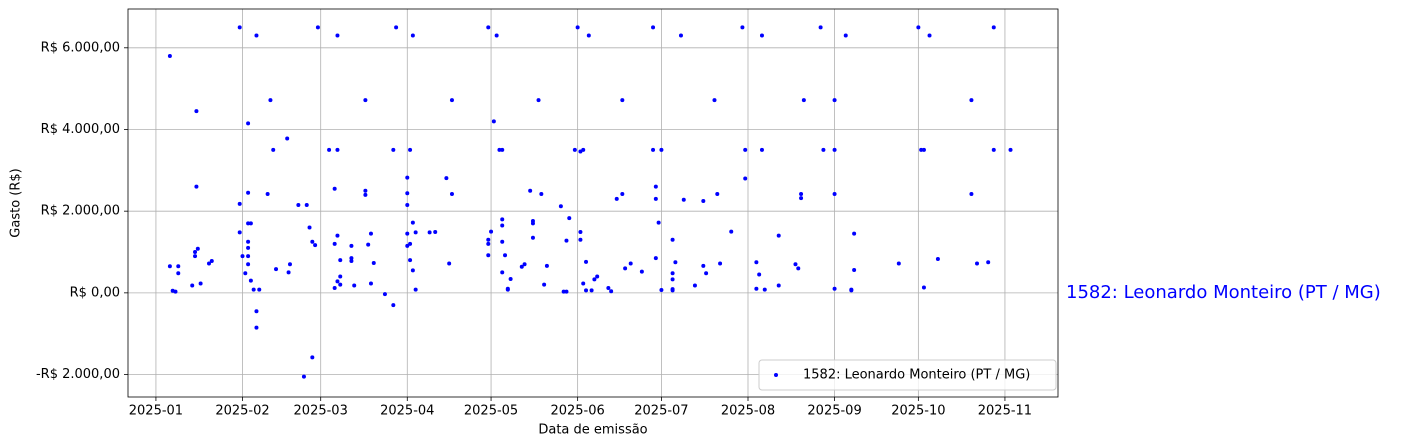 The height and width of the screenshot is (448, 1417). I want to click on x-tick-label: 2025-08, so click(748, 411).